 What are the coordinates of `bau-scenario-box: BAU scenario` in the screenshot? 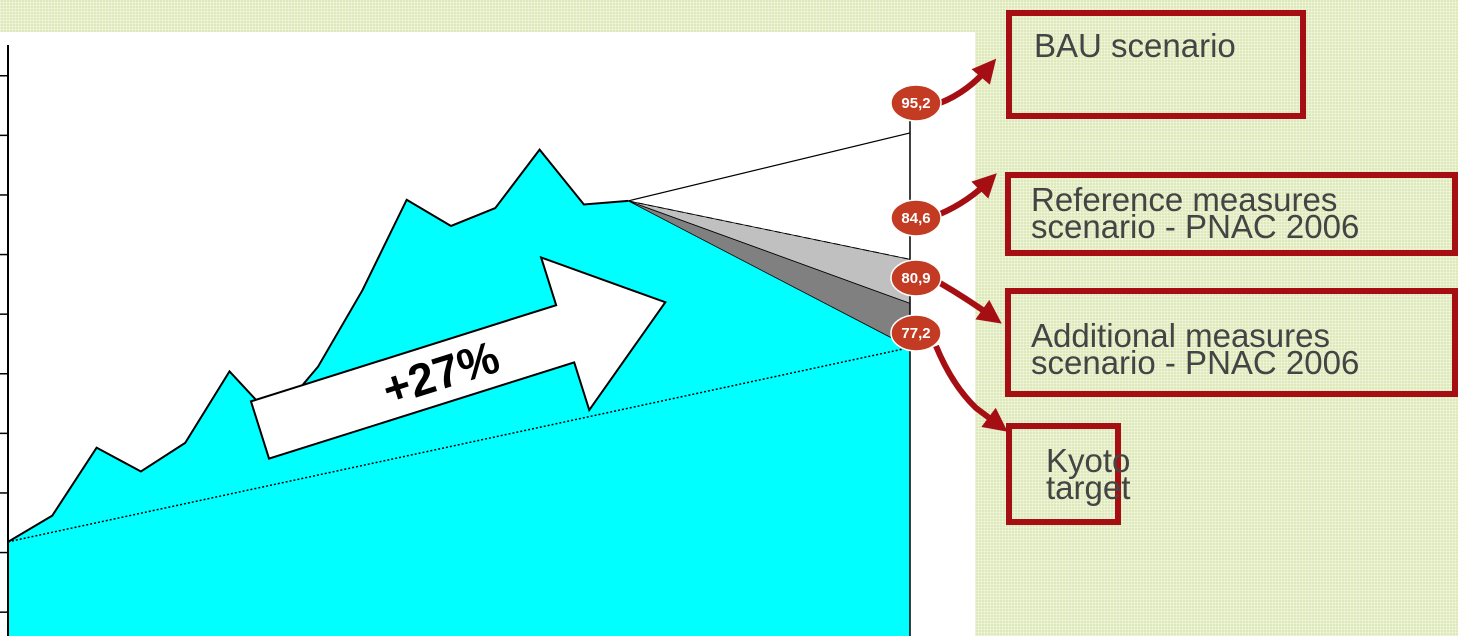 It's located at (1156, 64).